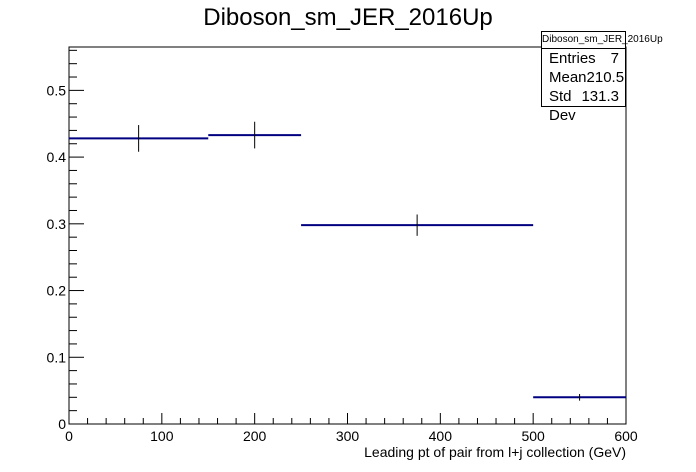 The width and height of the screenshot is (696, 472). I want to click on x-tick-label: 600, so click(626, 436).